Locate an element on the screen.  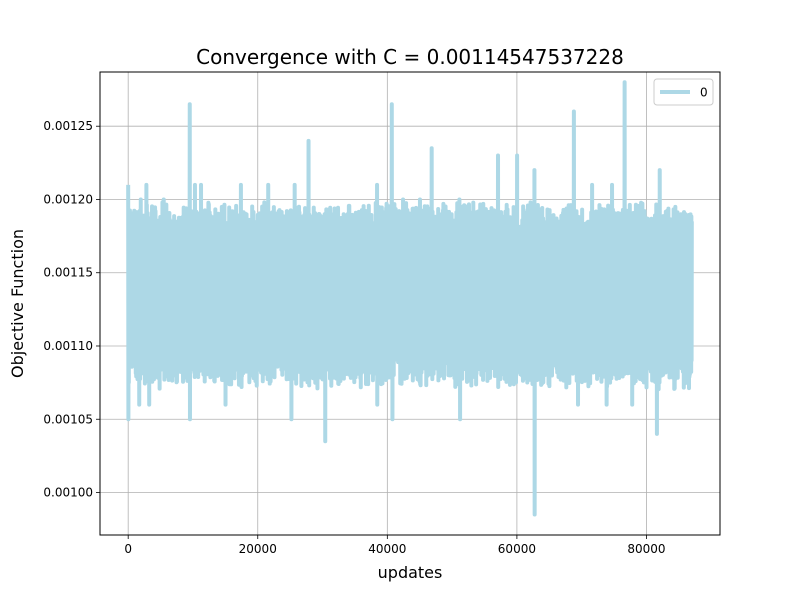
x-axis-label: updates is located at coordinates (410, 572).